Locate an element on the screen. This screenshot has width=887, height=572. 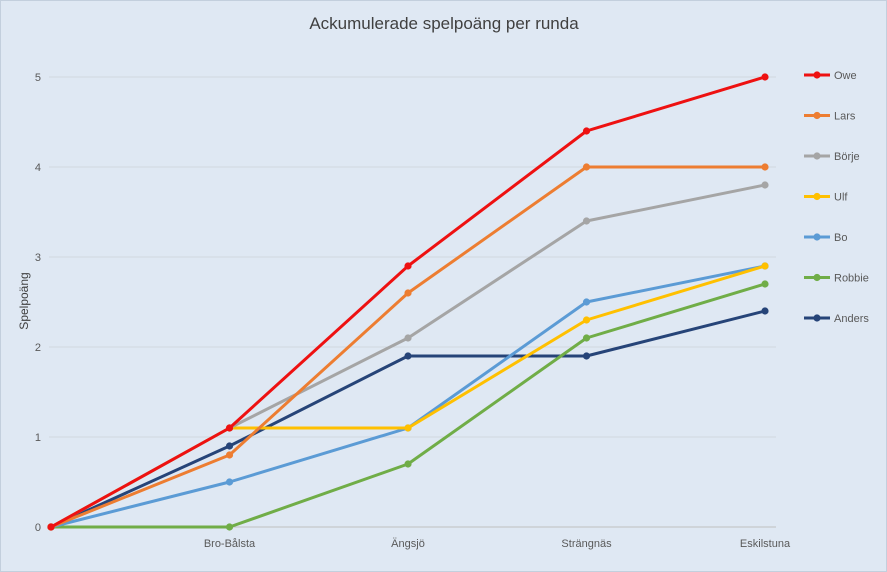
y-tick-label: 4 is located at coordinates (38, 168).